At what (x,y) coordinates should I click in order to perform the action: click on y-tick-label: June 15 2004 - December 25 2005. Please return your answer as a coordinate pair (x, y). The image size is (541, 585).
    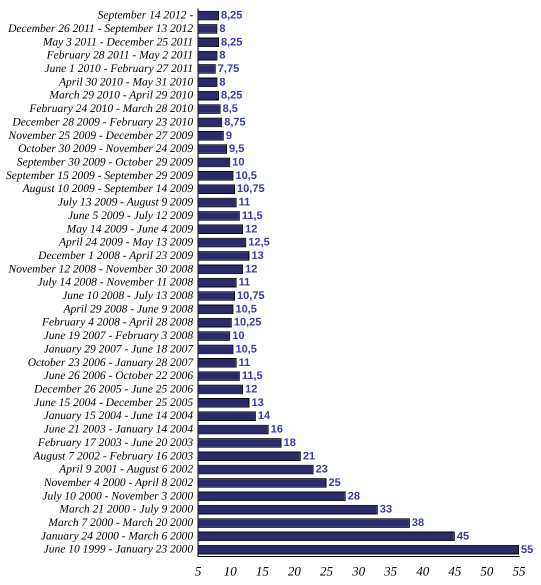
    Looking at the image, I should click on (114, 402).